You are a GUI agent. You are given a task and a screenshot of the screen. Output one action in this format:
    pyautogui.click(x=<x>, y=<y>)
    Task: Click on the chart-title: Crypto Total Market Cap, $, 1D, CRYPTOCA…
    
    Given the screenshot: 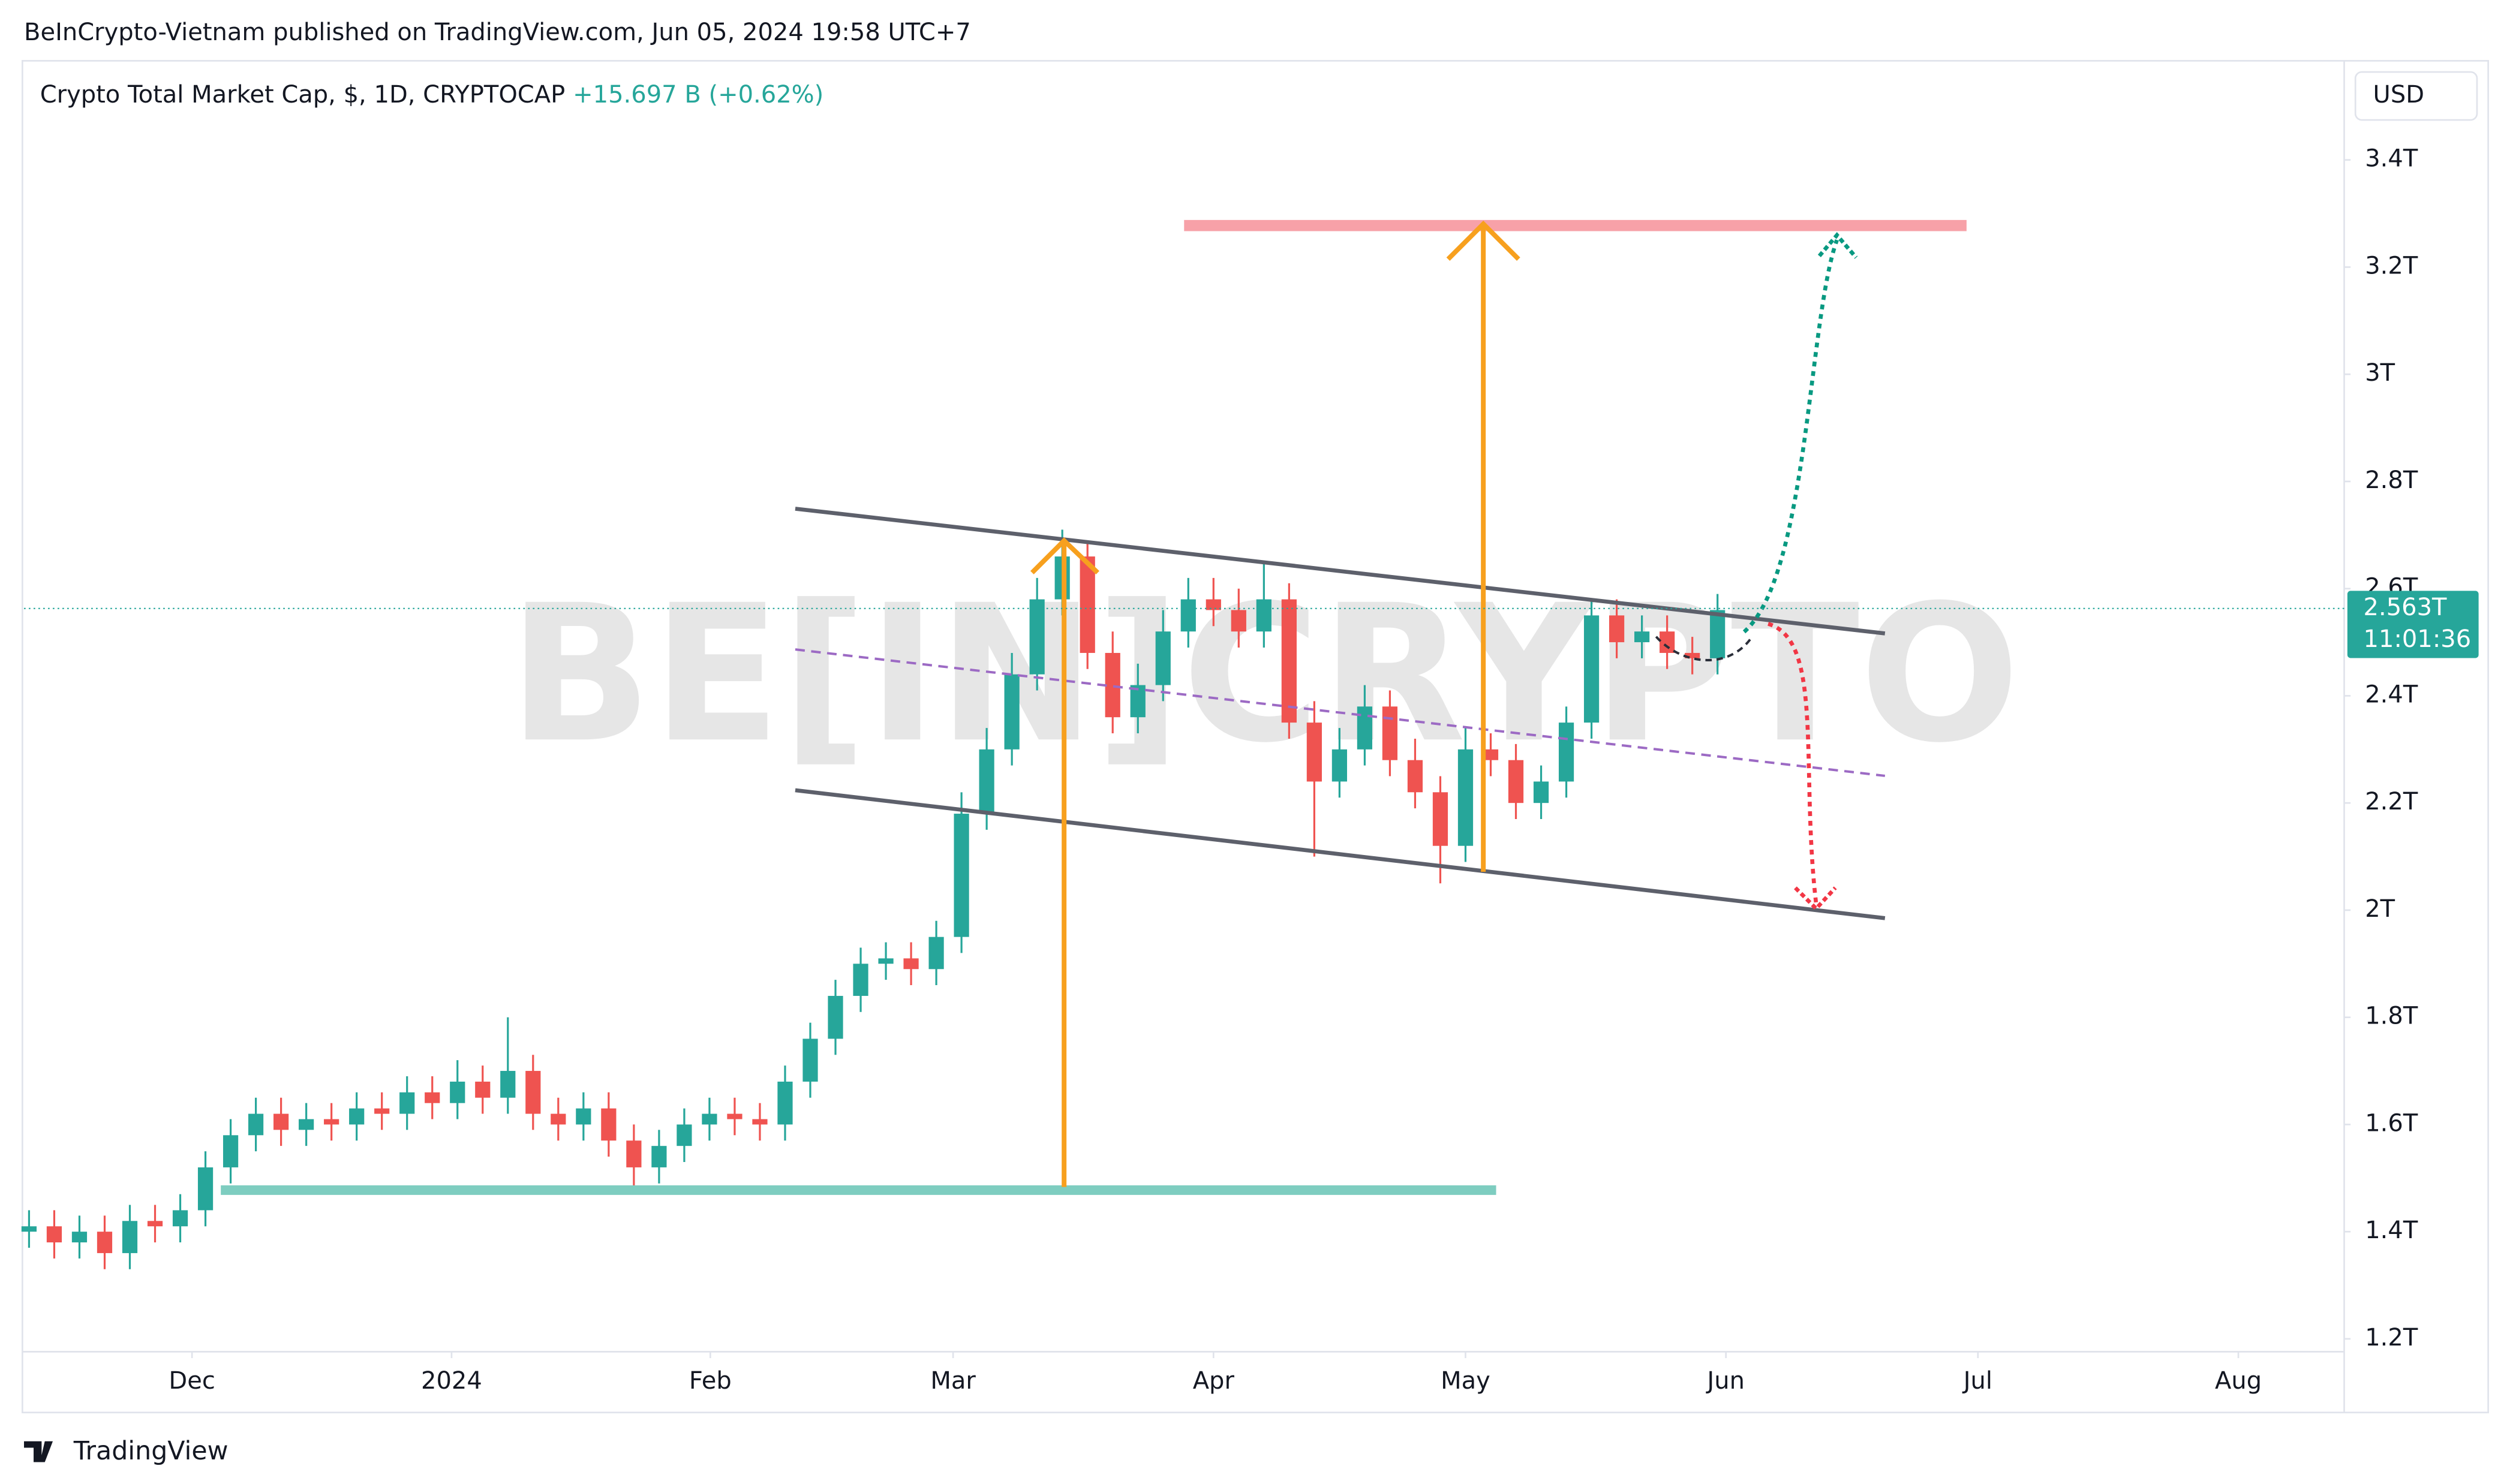 What is the action you would take?
    pyautogui.click(x=303, y=95)
    